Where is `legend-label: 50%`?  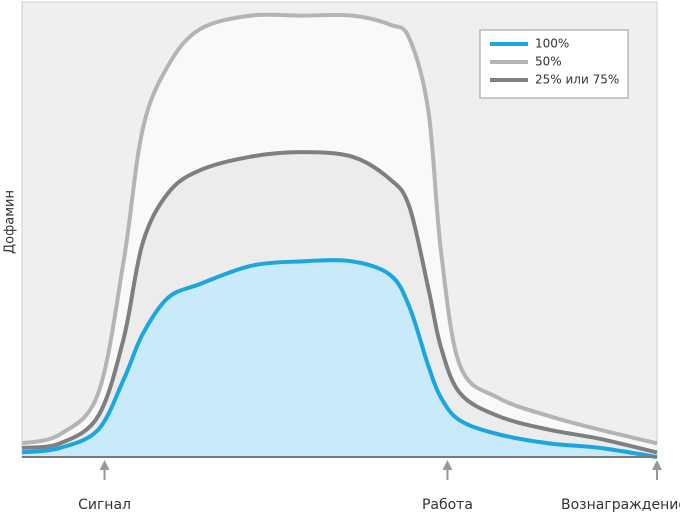
legend-label: 50% is located at coordinates (548, 62).